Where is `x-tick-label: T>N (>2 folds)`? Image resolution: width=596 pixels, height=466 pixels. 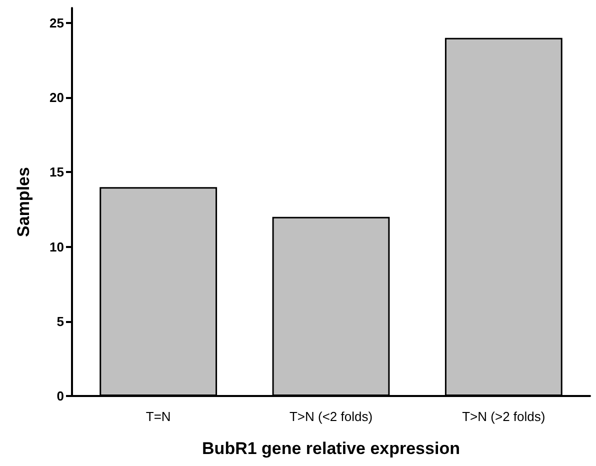
x-tick-label: T>N (>2 folds) is located at coordinates (504, 416).